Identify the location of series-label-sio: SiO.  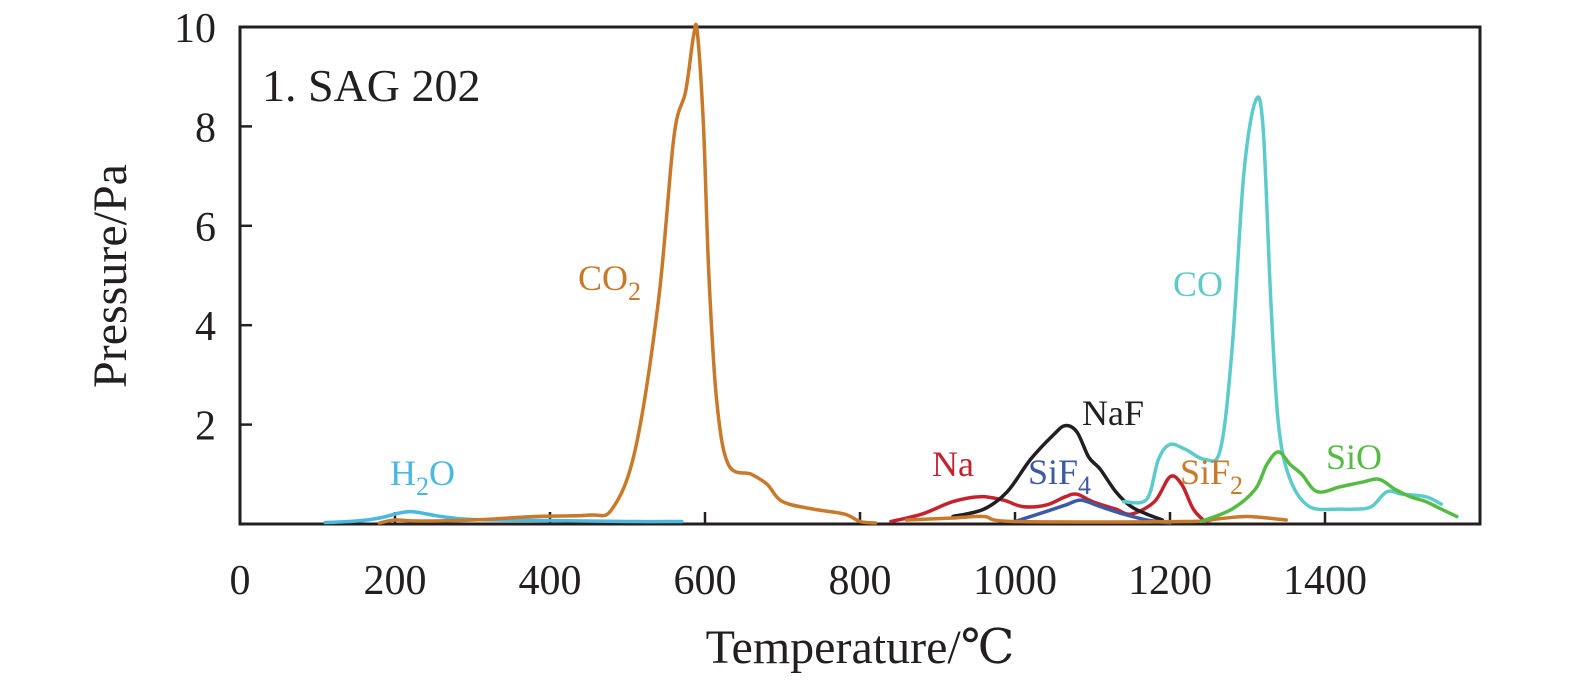
(1354, 457).